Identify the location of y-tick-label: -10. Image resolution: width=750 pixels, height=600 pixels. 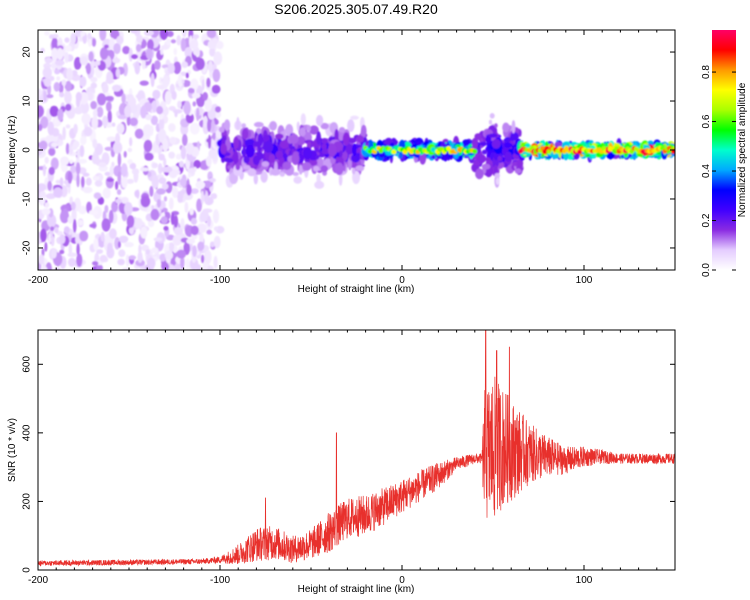
(27, 198).